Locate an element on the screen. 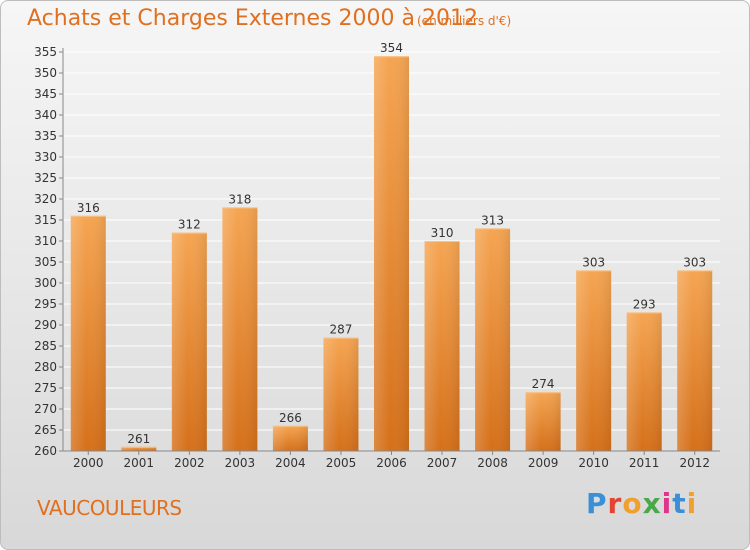  x-tick-label: 2011 is located at coordinates (644, 463).